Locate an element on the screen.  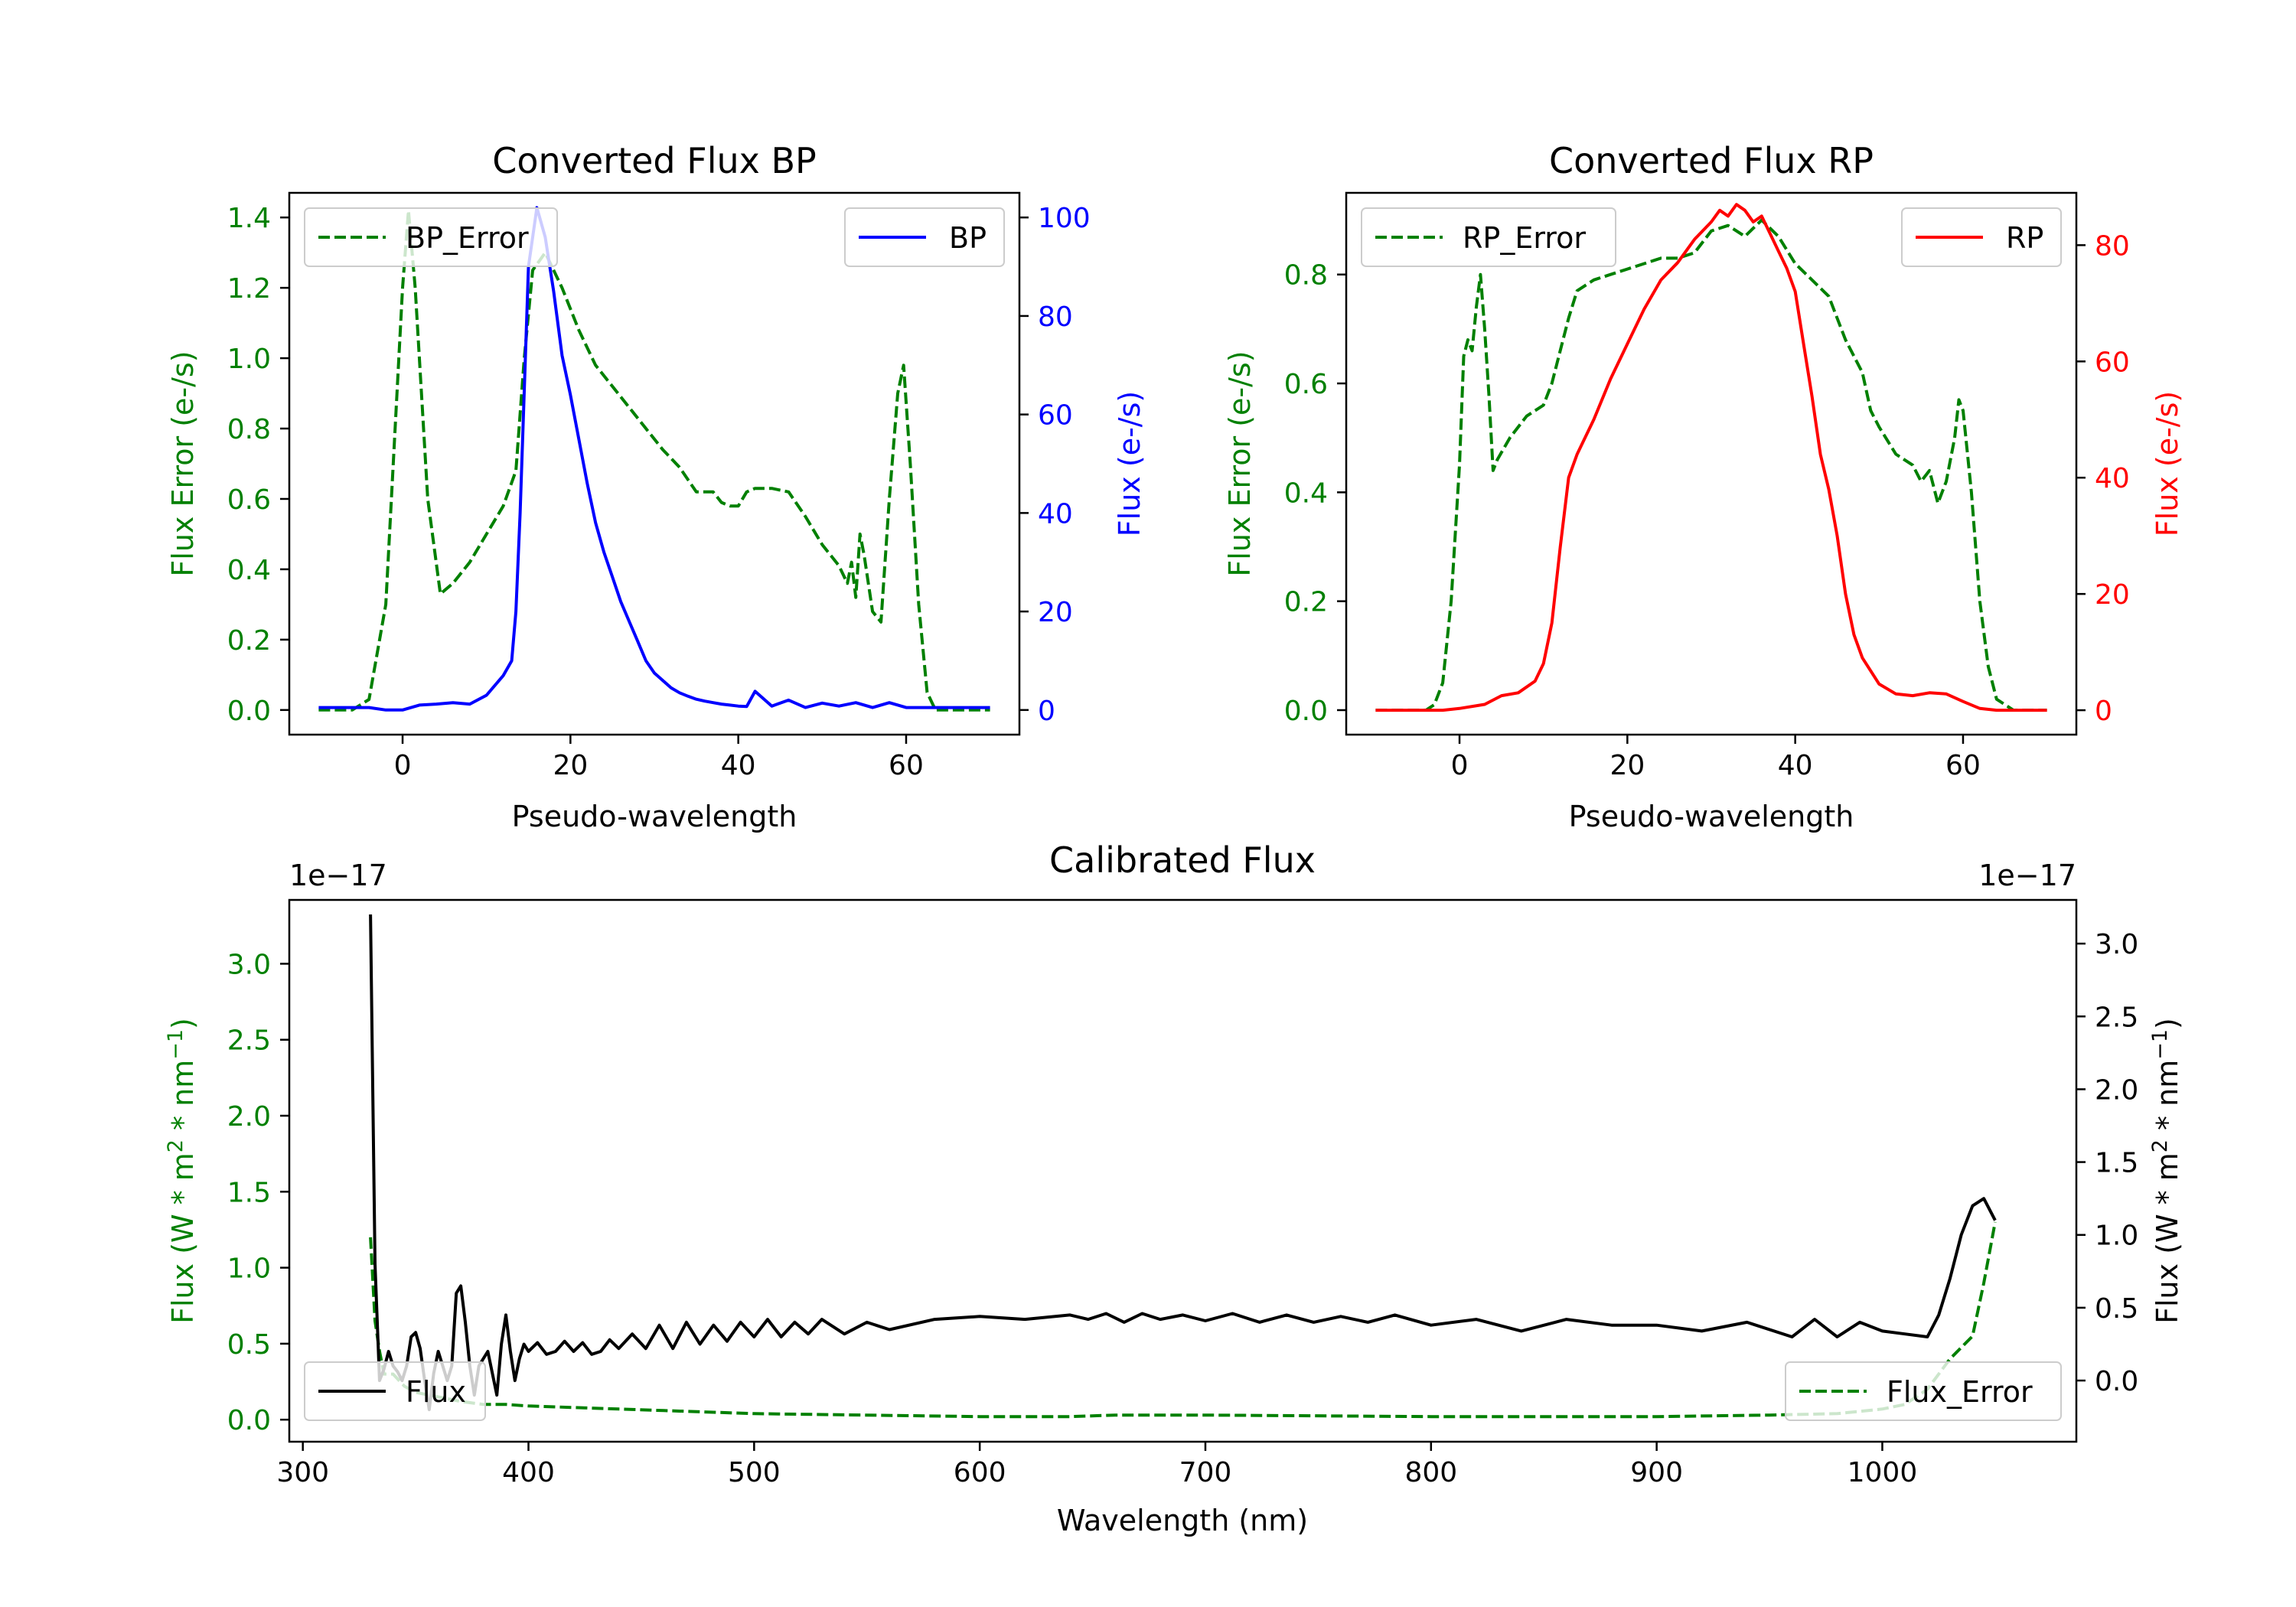
bp-ytick-right-label: 100 is located at coordinates (1064, 218).